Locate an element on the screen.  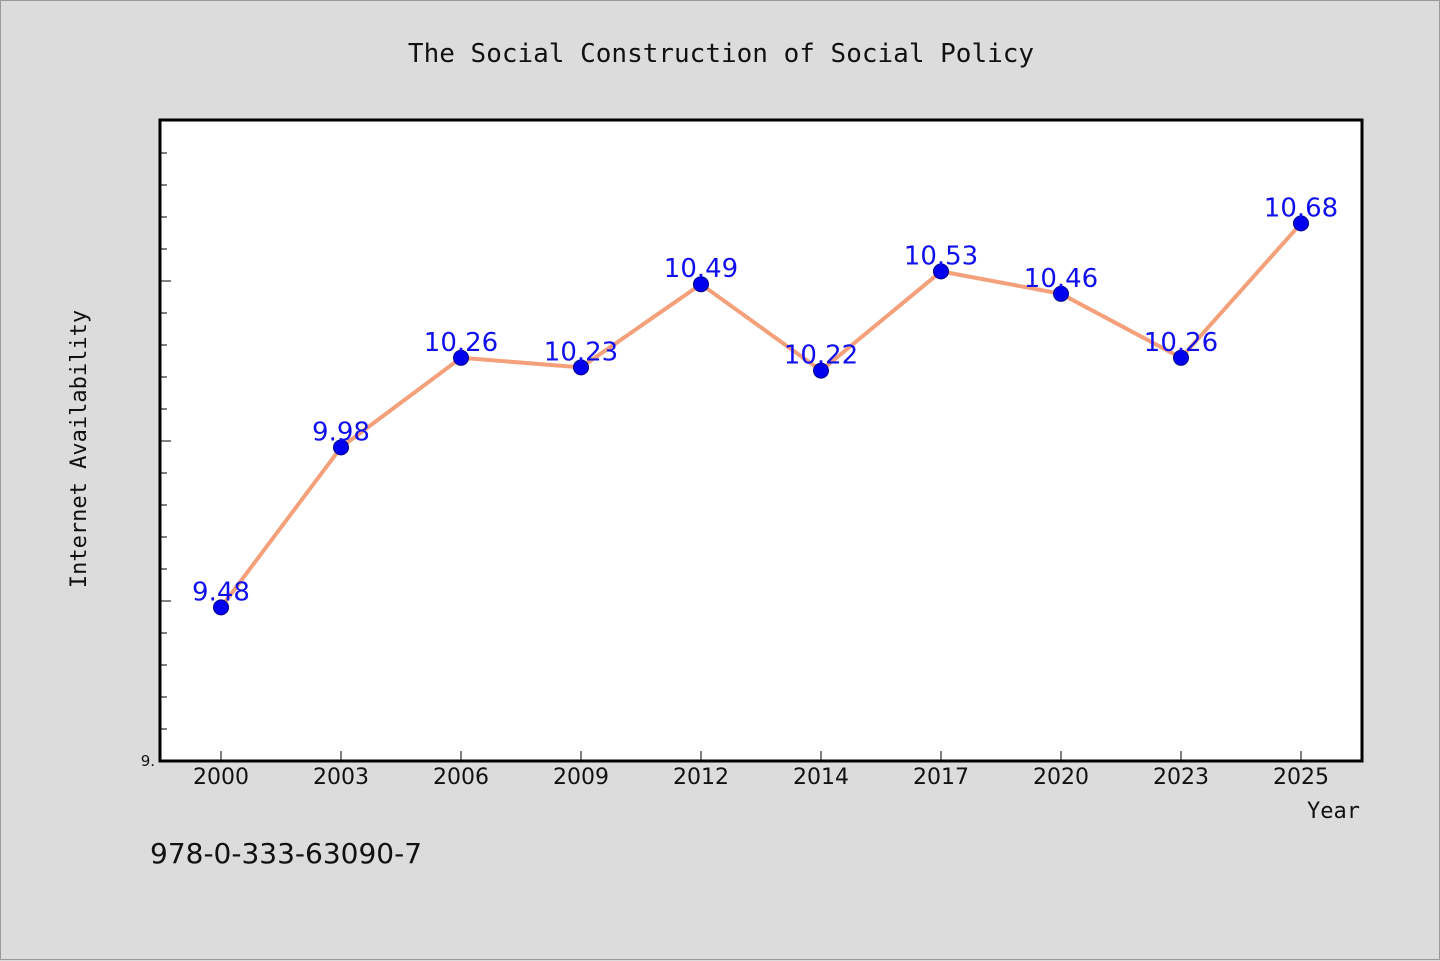
data-label: 10.49 is located at coordinates (701, 269).